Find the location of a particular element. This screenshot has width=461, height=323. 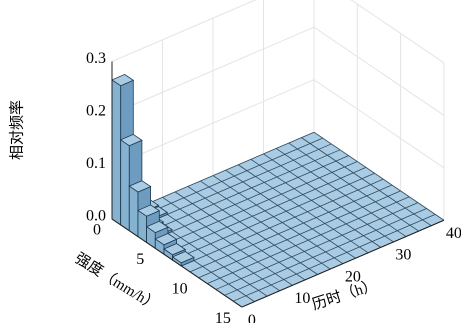

x-tick-label: 5 is located at coordinates (140, 259).